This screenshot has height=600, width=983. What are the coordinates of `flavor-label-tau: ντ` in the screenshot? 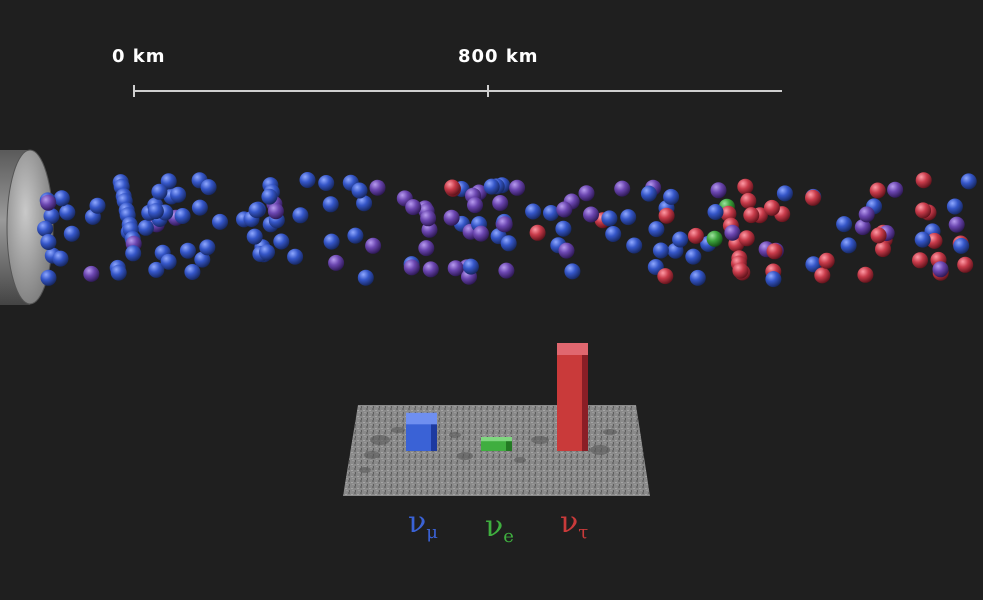 It's located at (574, 524).